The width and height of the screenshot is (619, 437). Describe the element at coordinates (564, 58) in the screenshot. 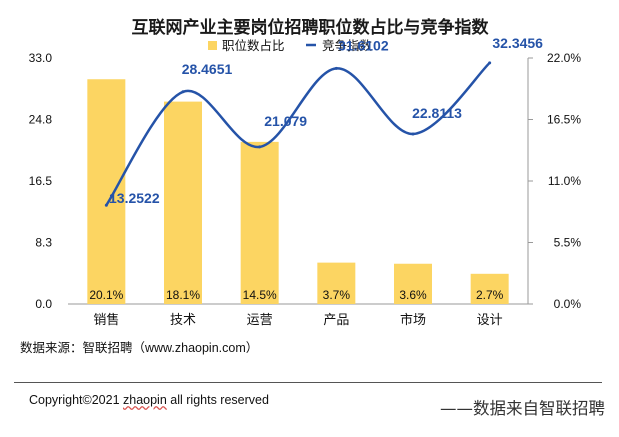

I see `right-tick-label: 22.0%` at that location.